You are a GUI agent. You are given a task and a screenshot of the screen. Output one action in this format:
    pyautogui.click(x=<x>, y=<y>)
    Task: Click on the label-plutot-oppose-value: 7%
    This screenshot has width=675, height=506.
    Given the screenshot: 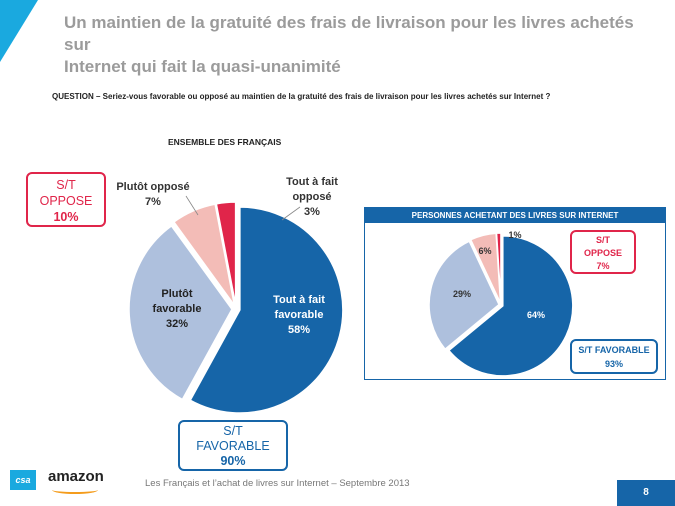 What is the action you would take?
    pyautogui.click(x=153, y=202)
    